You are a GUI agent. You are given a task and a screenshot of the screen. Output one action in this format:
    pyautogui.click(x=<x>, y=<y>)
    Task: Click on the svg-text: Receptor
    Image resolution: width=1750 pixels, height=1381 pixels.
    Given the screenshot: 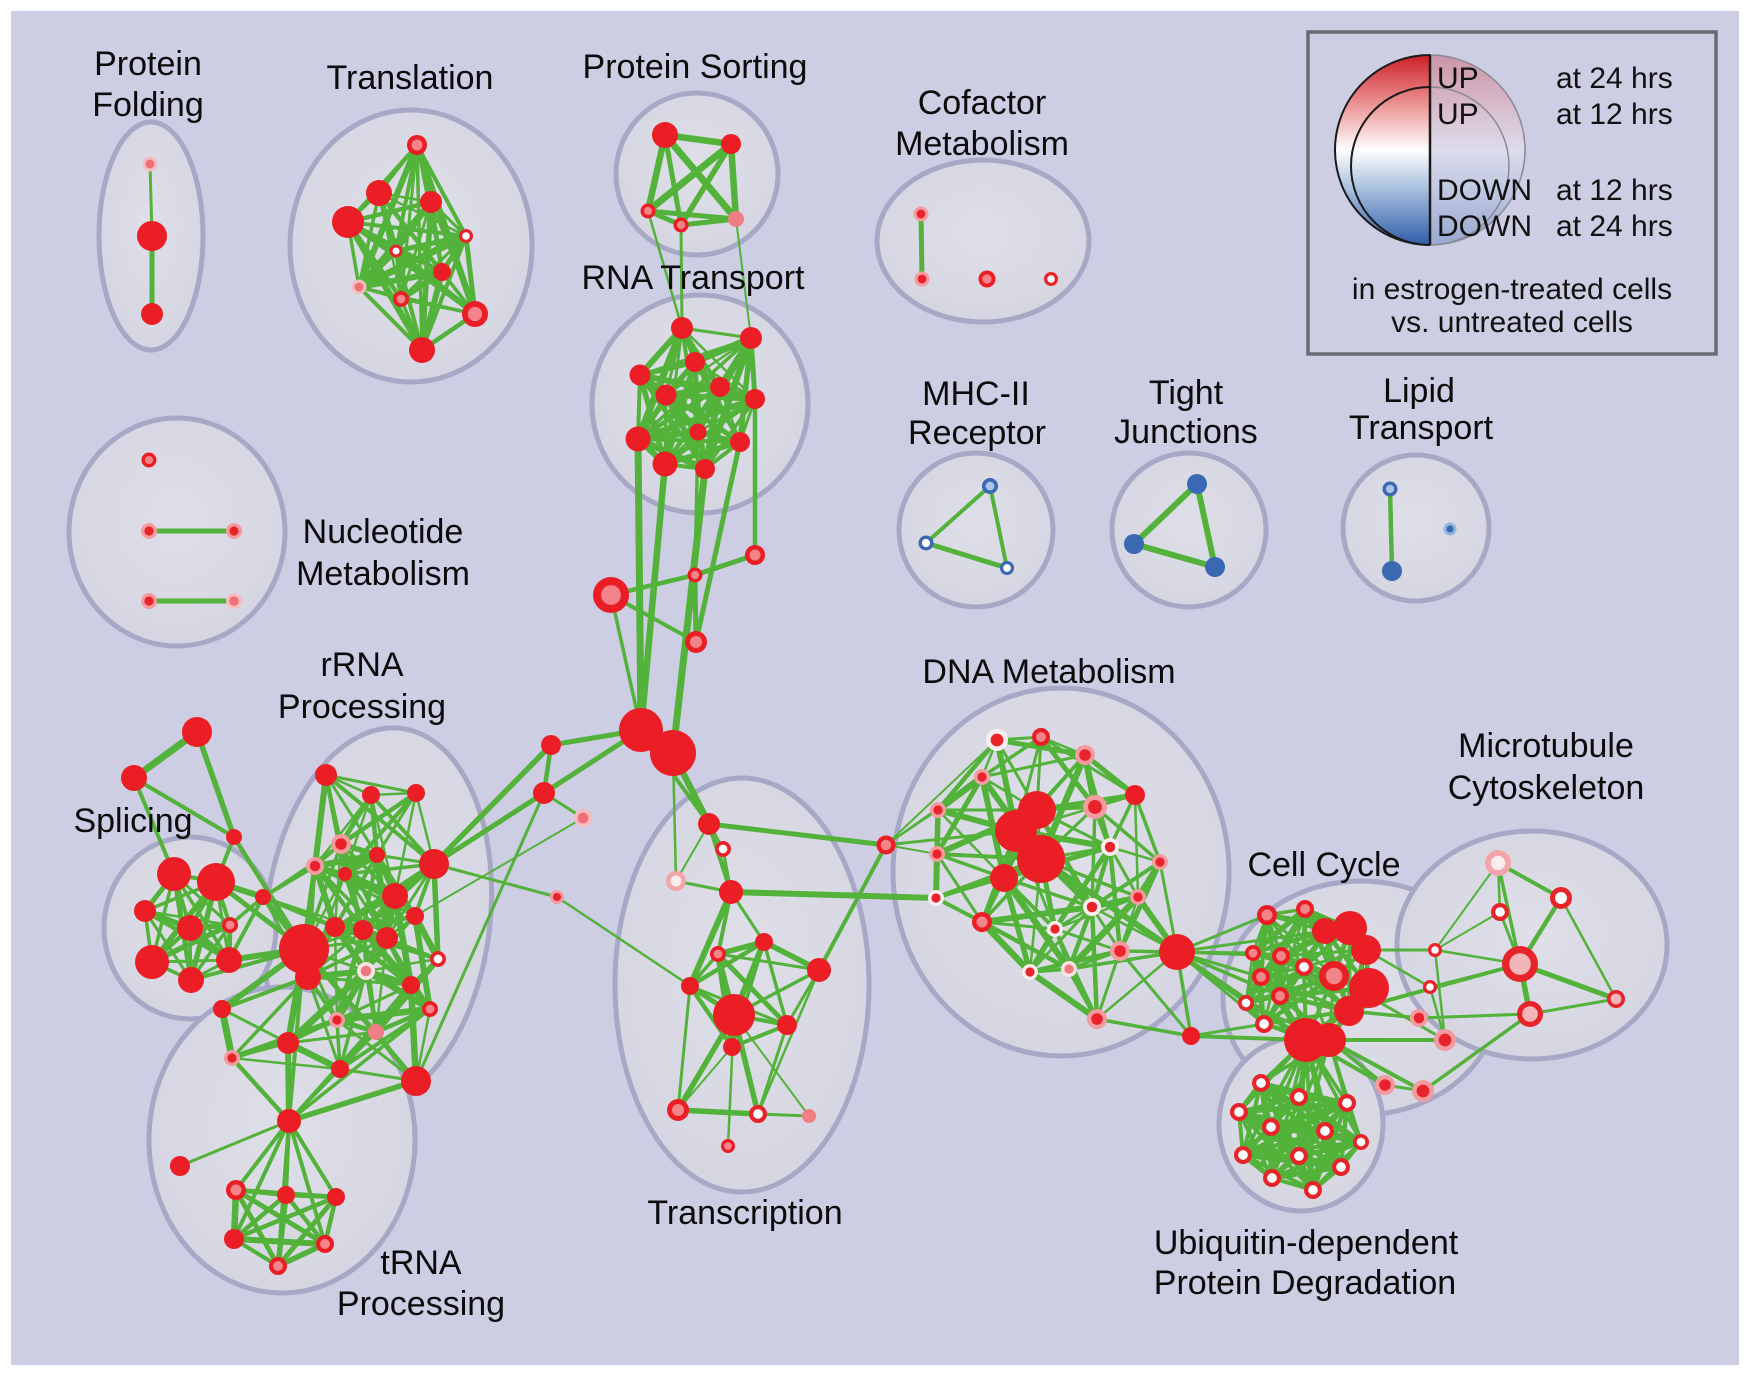 What is the action you would take?
    pyautogui.click(x=977, y=433)
    